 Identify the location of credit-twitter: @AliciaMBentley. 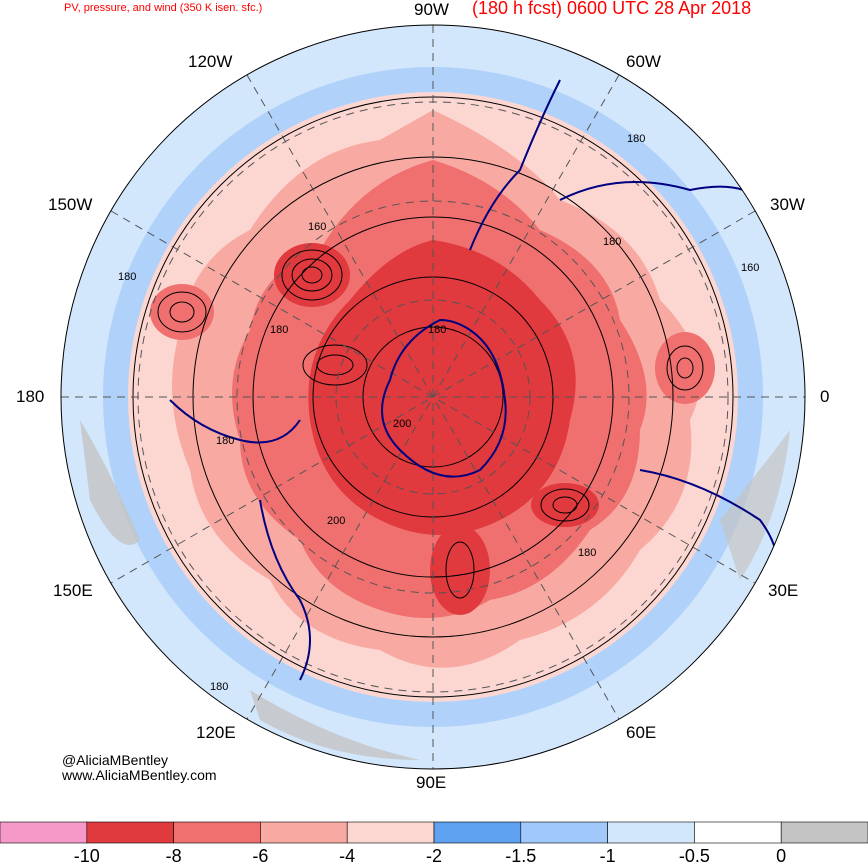
(115, 760).